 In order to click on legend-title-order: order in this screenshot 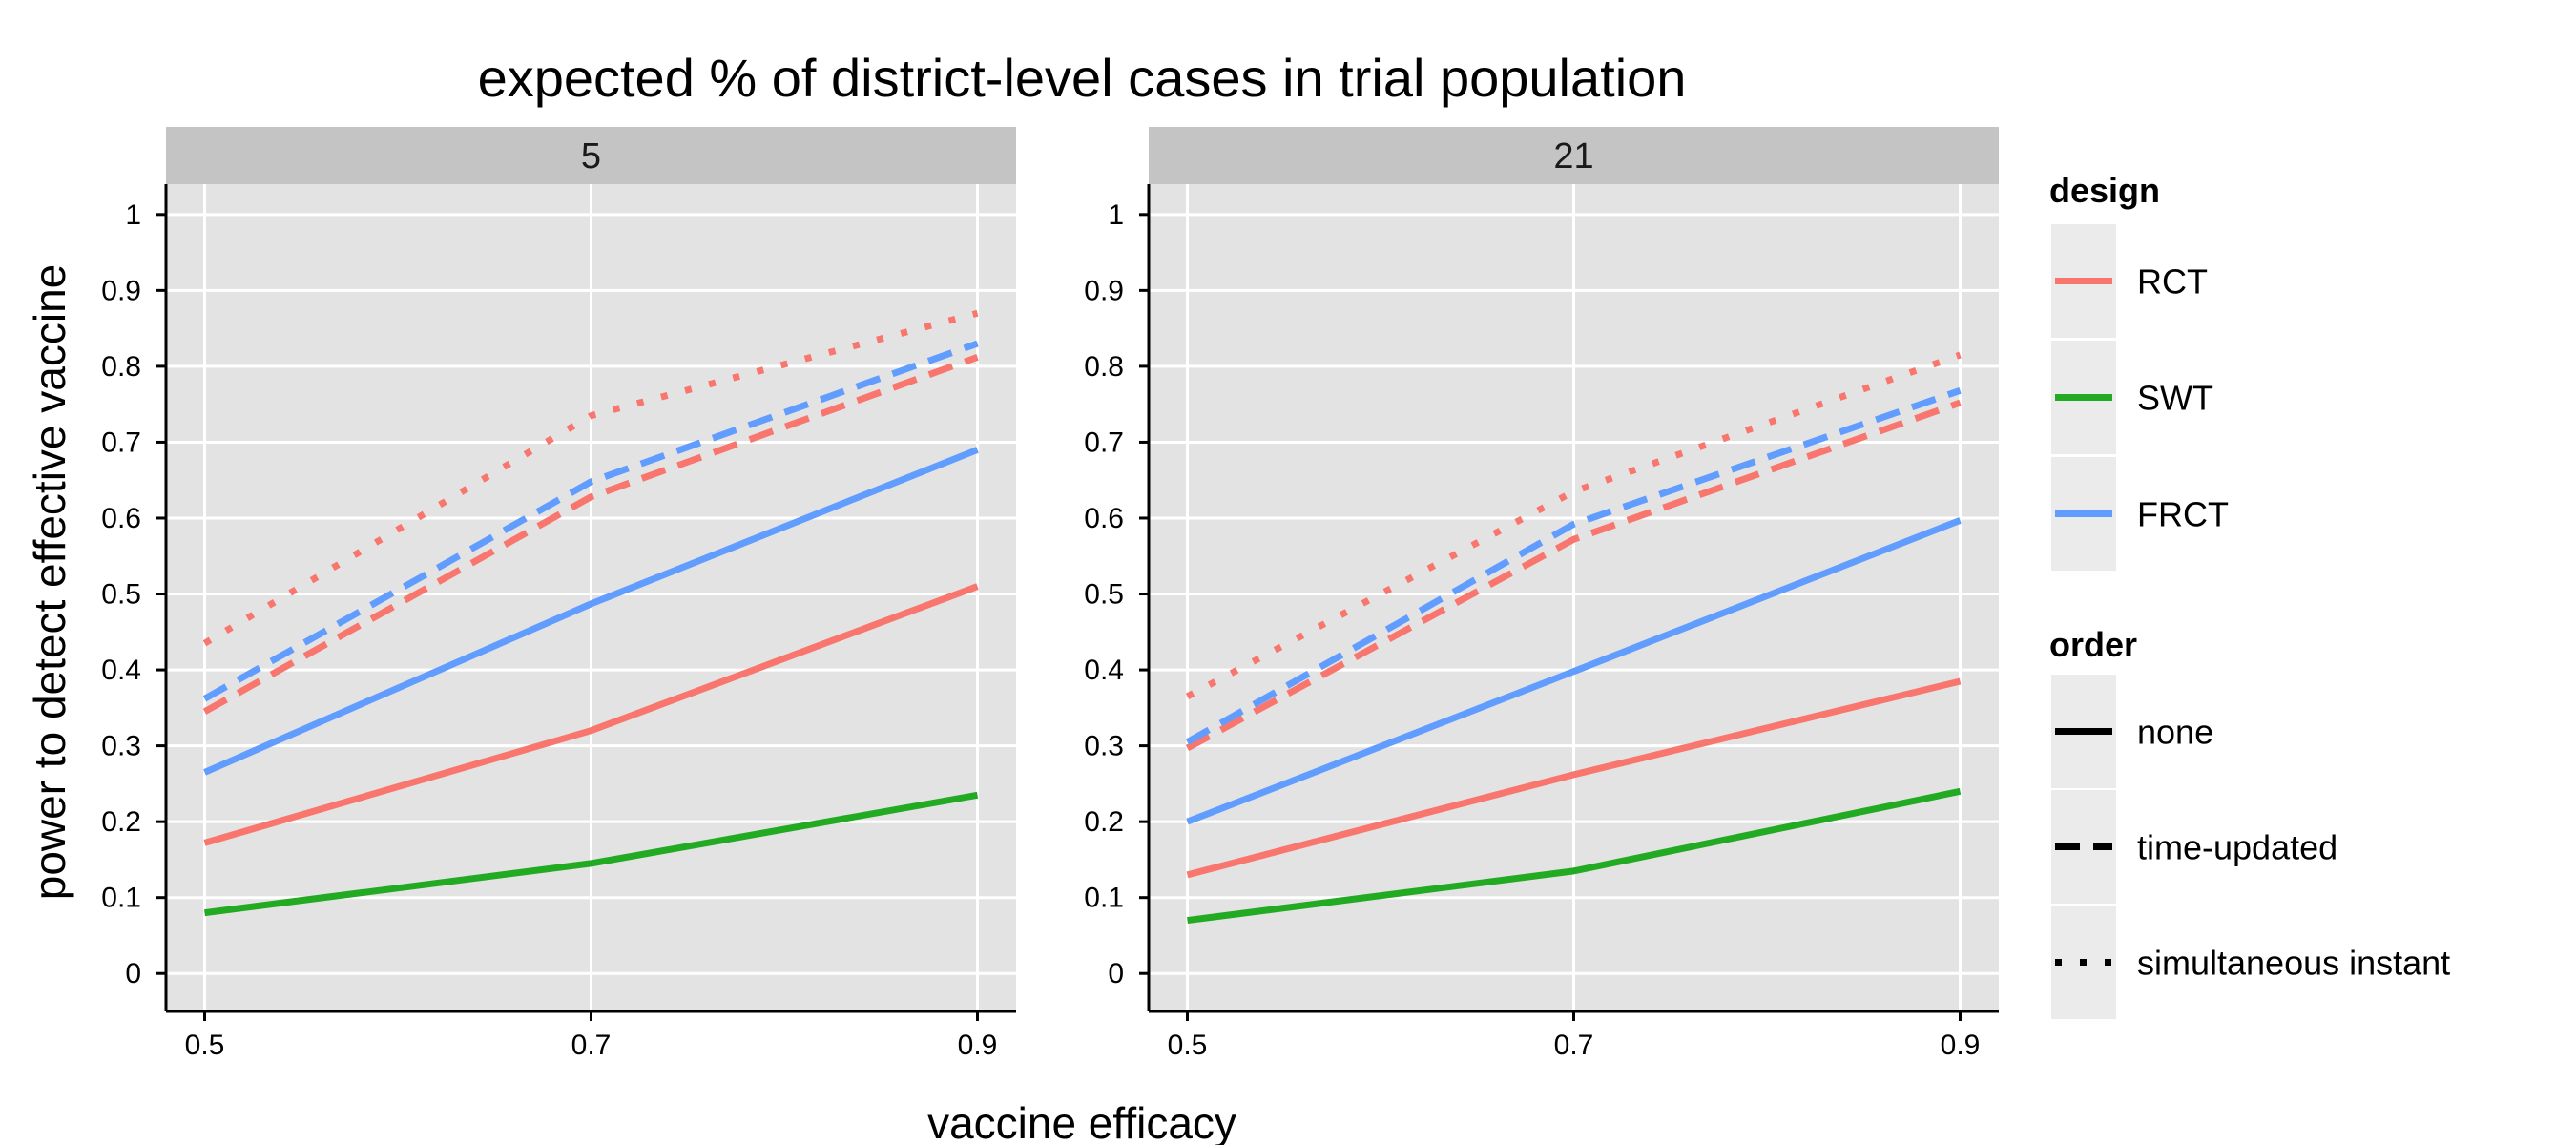, I will do `click(2093, 644)`.